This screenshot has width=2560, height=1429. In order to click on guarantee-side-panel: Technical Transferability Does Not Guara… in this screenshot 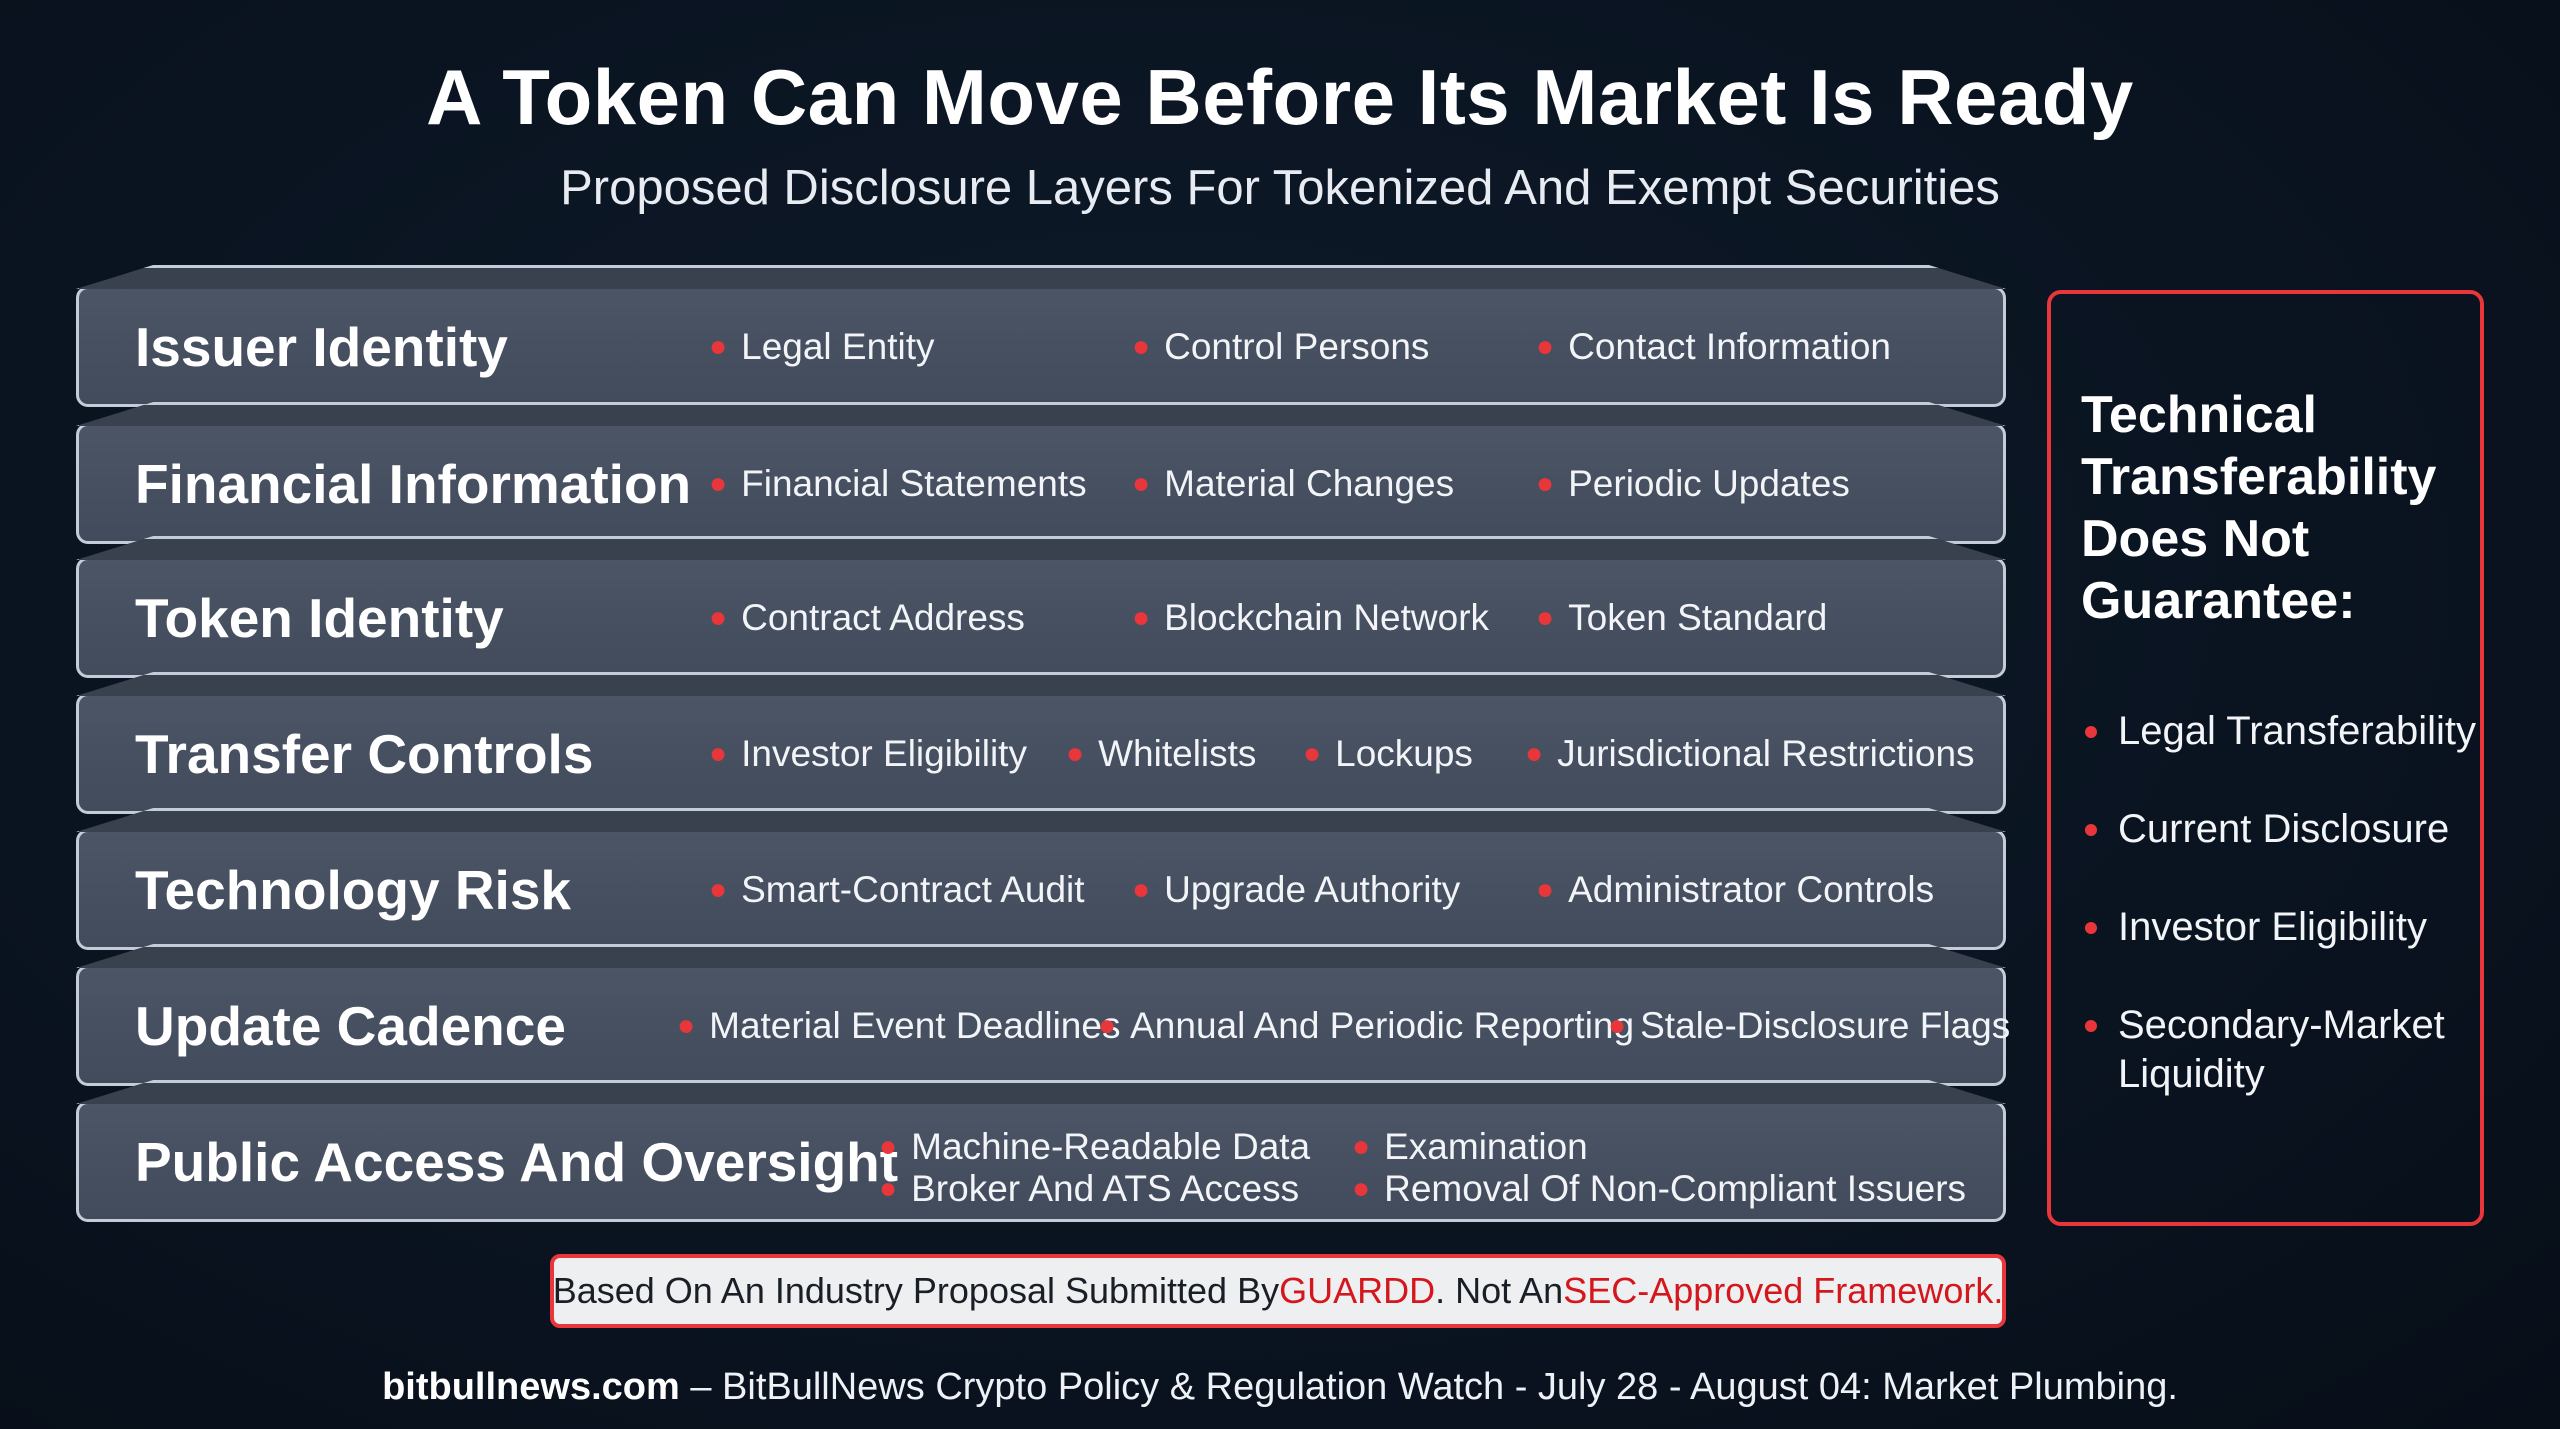, I will do `click(2265, 758)`.